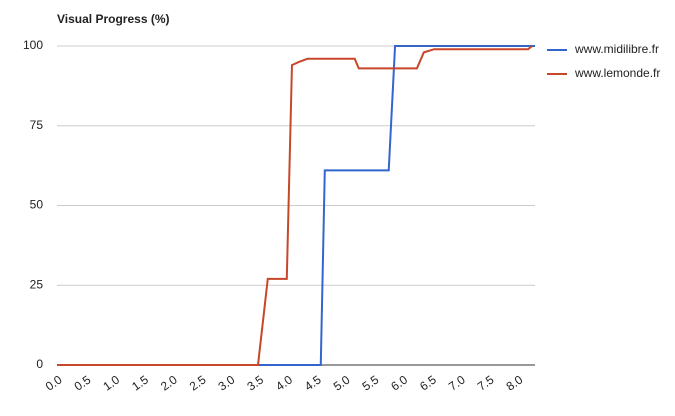 The height and width of the screenshot is (416, 675). What do you see at coordinates (140, 382) in the screenshot?
I see `x-tick-label: 1.5` at bounding box center [140, 382].